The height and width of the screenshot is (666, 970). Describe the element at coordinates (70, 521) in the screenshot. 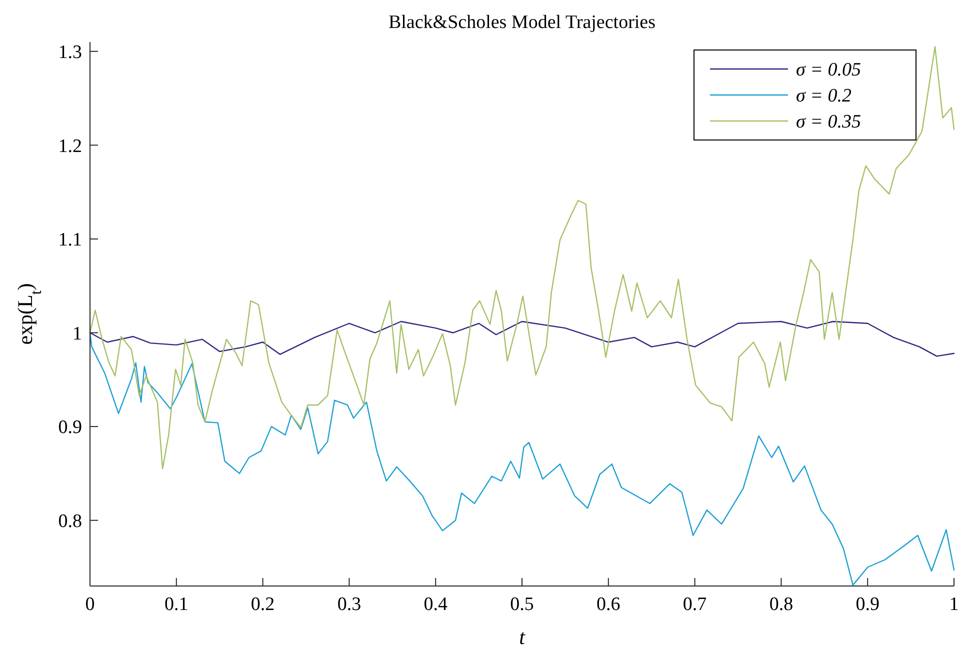

I see `y-tick-label: 0.8` at that location.